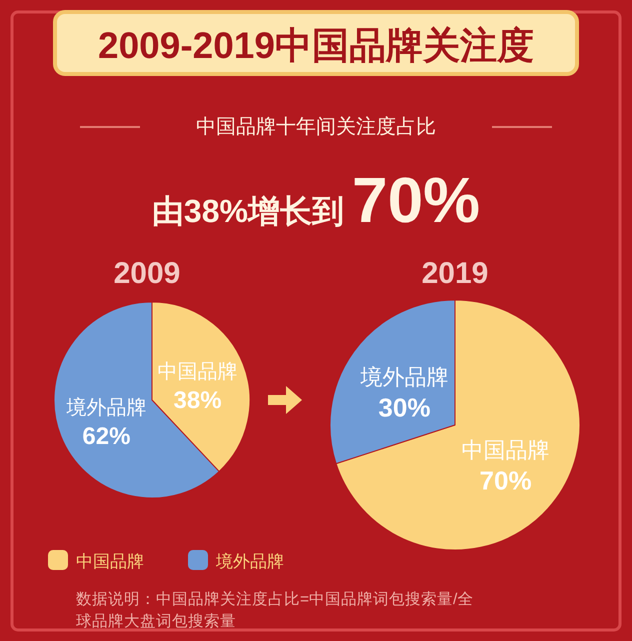  Describe the element at coordinates (455, 273) in the screenshot. I see `chart-title: 2019` at that location.